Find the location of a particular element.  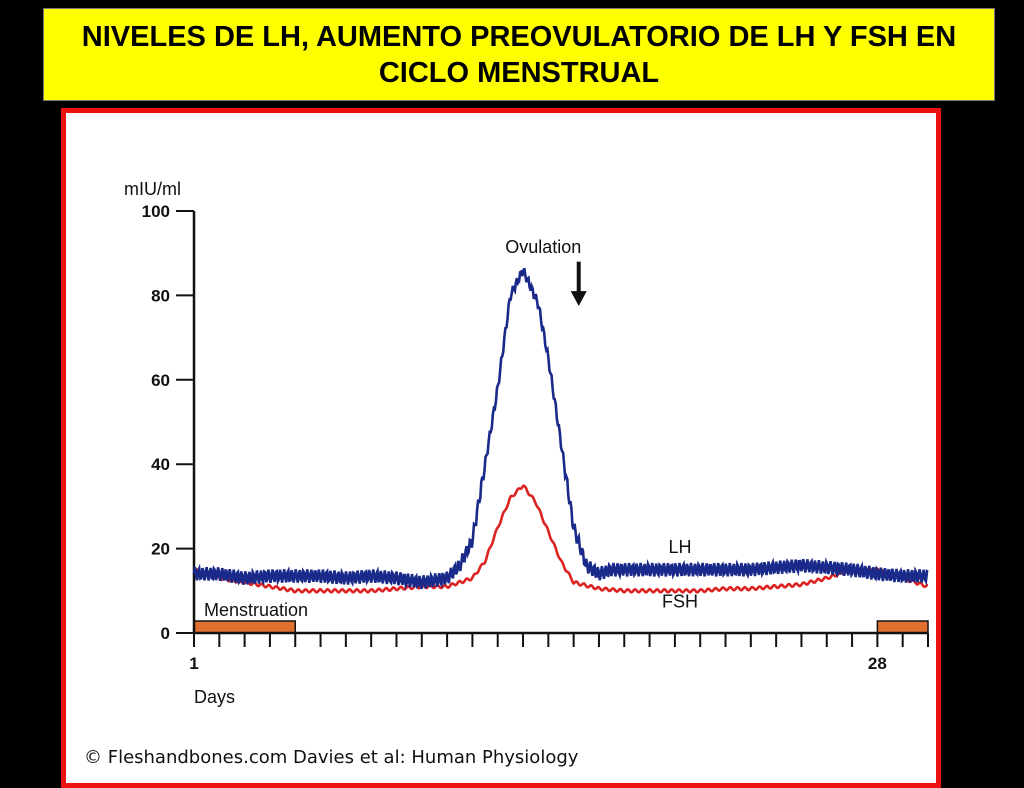

y-tick-label: 80 is located at coordinates (160, 295).